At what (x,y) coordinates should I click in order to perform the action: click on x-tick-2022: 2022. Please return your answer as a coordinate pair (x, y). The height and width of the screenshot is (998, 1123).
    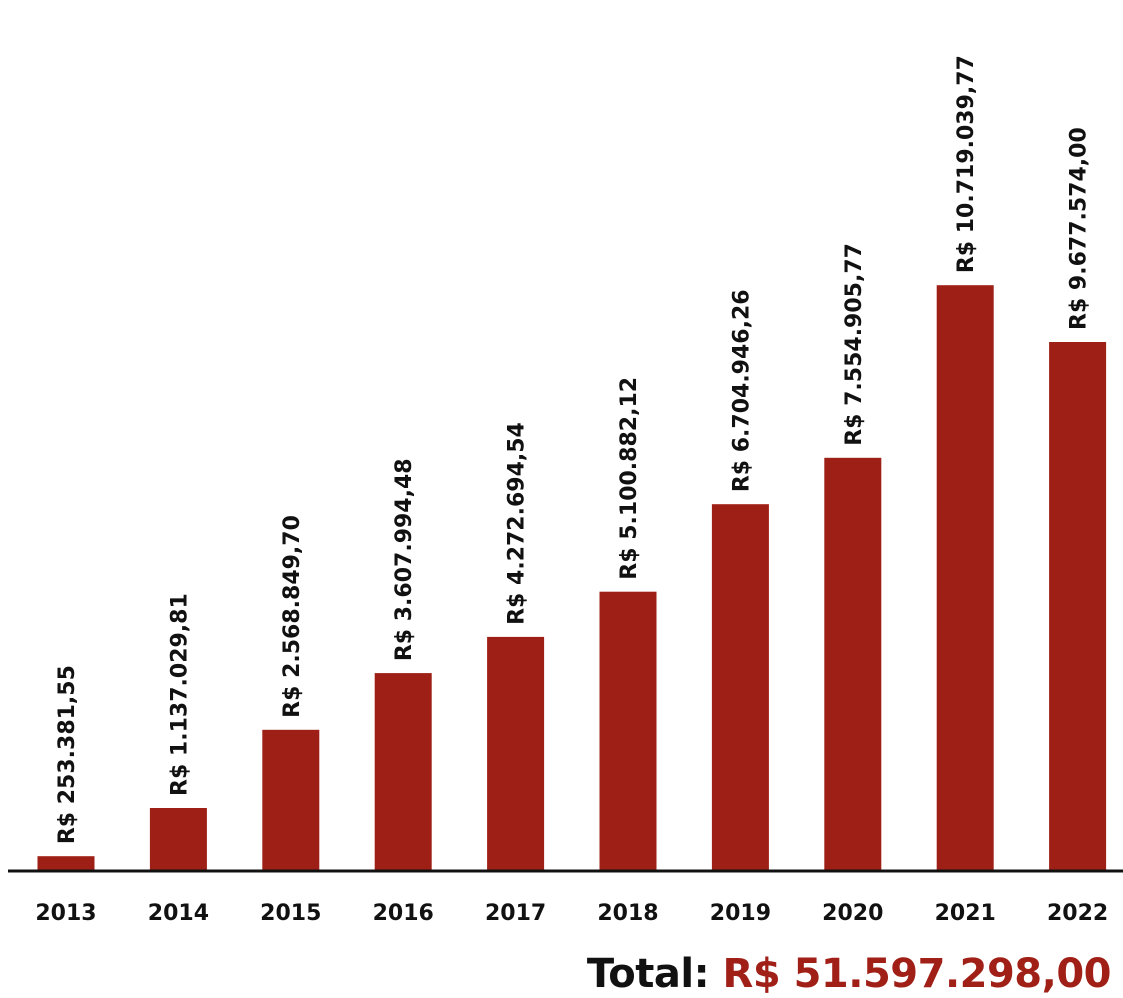
    Looking at the image, I should click on (1077, 913).